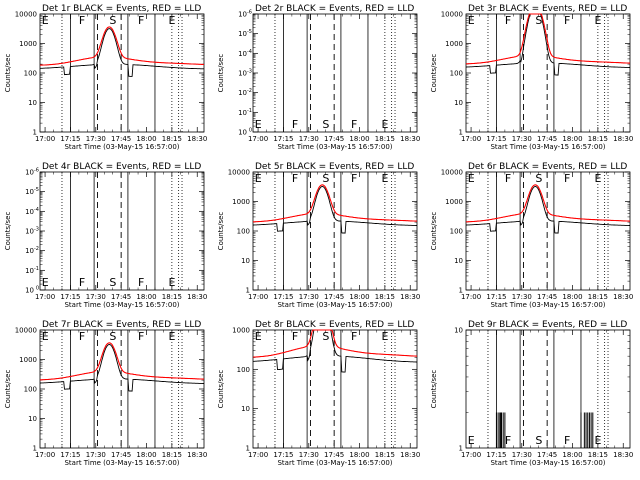  I want to click on y-tick-exponent: -3, so click(249, 72).